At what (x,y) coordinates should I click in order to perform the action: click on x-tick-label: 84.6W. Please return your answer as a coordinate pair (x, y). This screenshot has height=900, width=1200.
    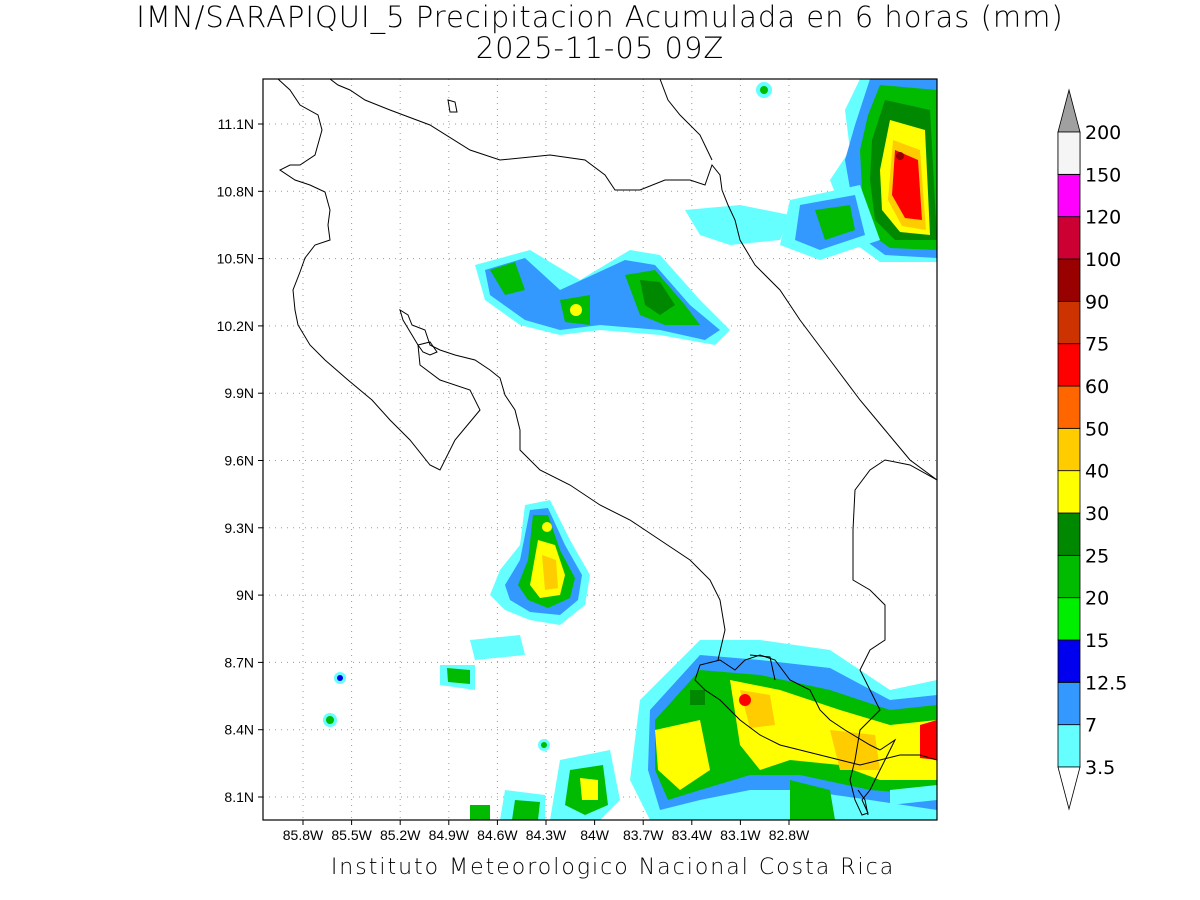
    Looking at the image, I should click on (497, 835).